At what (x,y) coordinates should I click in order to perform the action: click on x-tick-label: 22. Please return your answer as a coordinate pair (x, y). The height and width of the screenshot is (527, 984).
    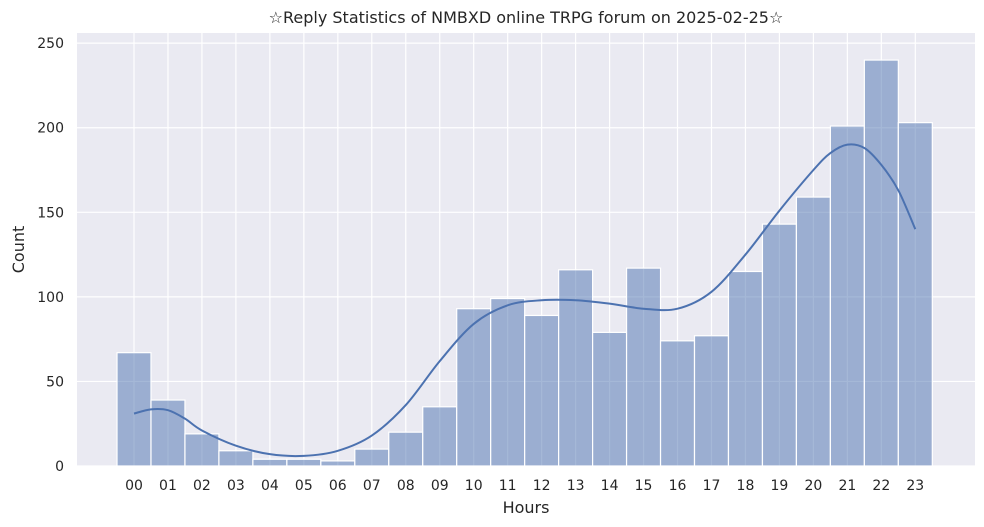
    Looking at the image, I should click on (881, 486).